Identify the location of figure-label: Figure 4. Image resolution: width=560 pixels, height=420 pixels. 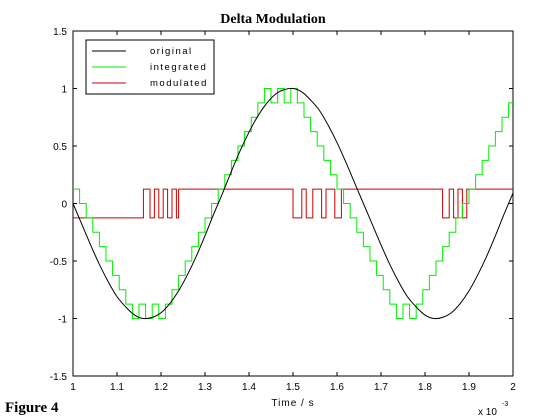
(32, 408).